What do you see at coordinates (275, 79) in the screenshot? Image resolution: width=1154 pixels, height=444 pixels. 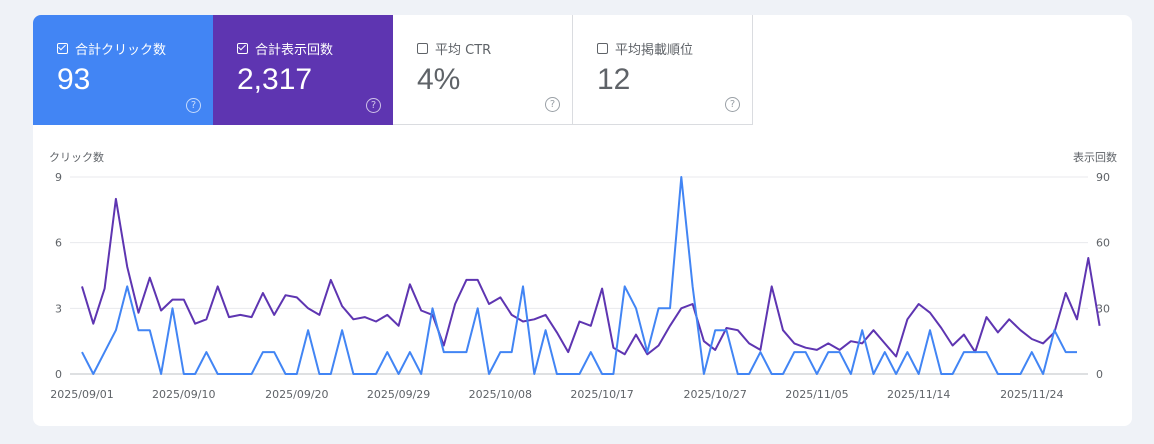 I see `metric-value: 2,317` at bounding box center [275, 79].